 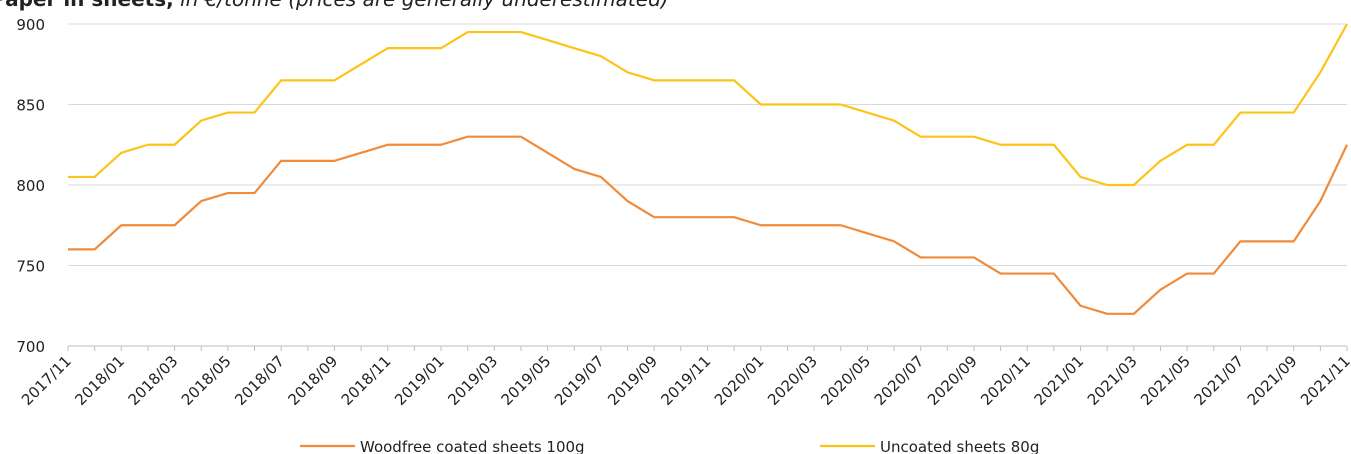 What do you see at coordinates (739, 380) in the screenshot?
I see `x-tick-label: 2020/01` at bounding box center [739, 380].